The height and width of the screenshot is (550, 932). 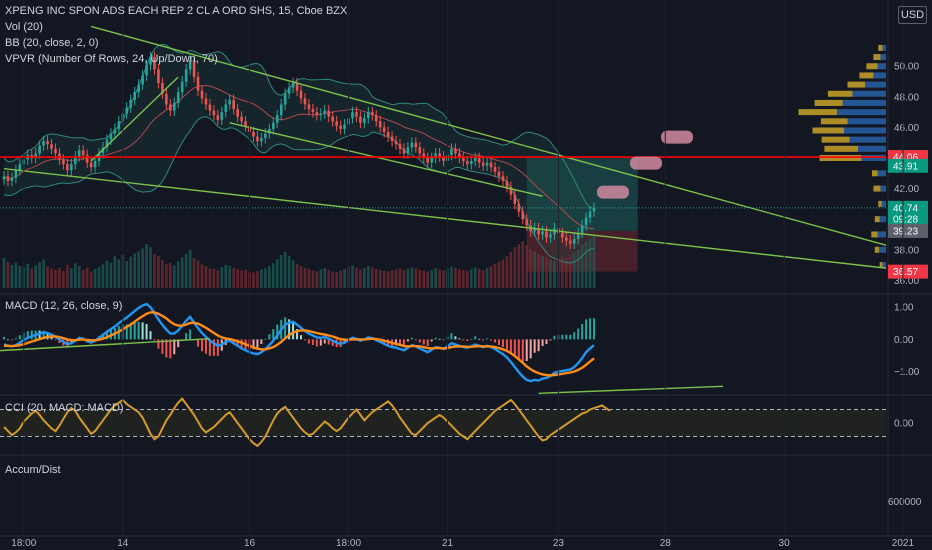 What do you see at coordinates (905, 158) in the screenshot?
I see `price-tag-label: 44.06` at bounding box center [905, 158].